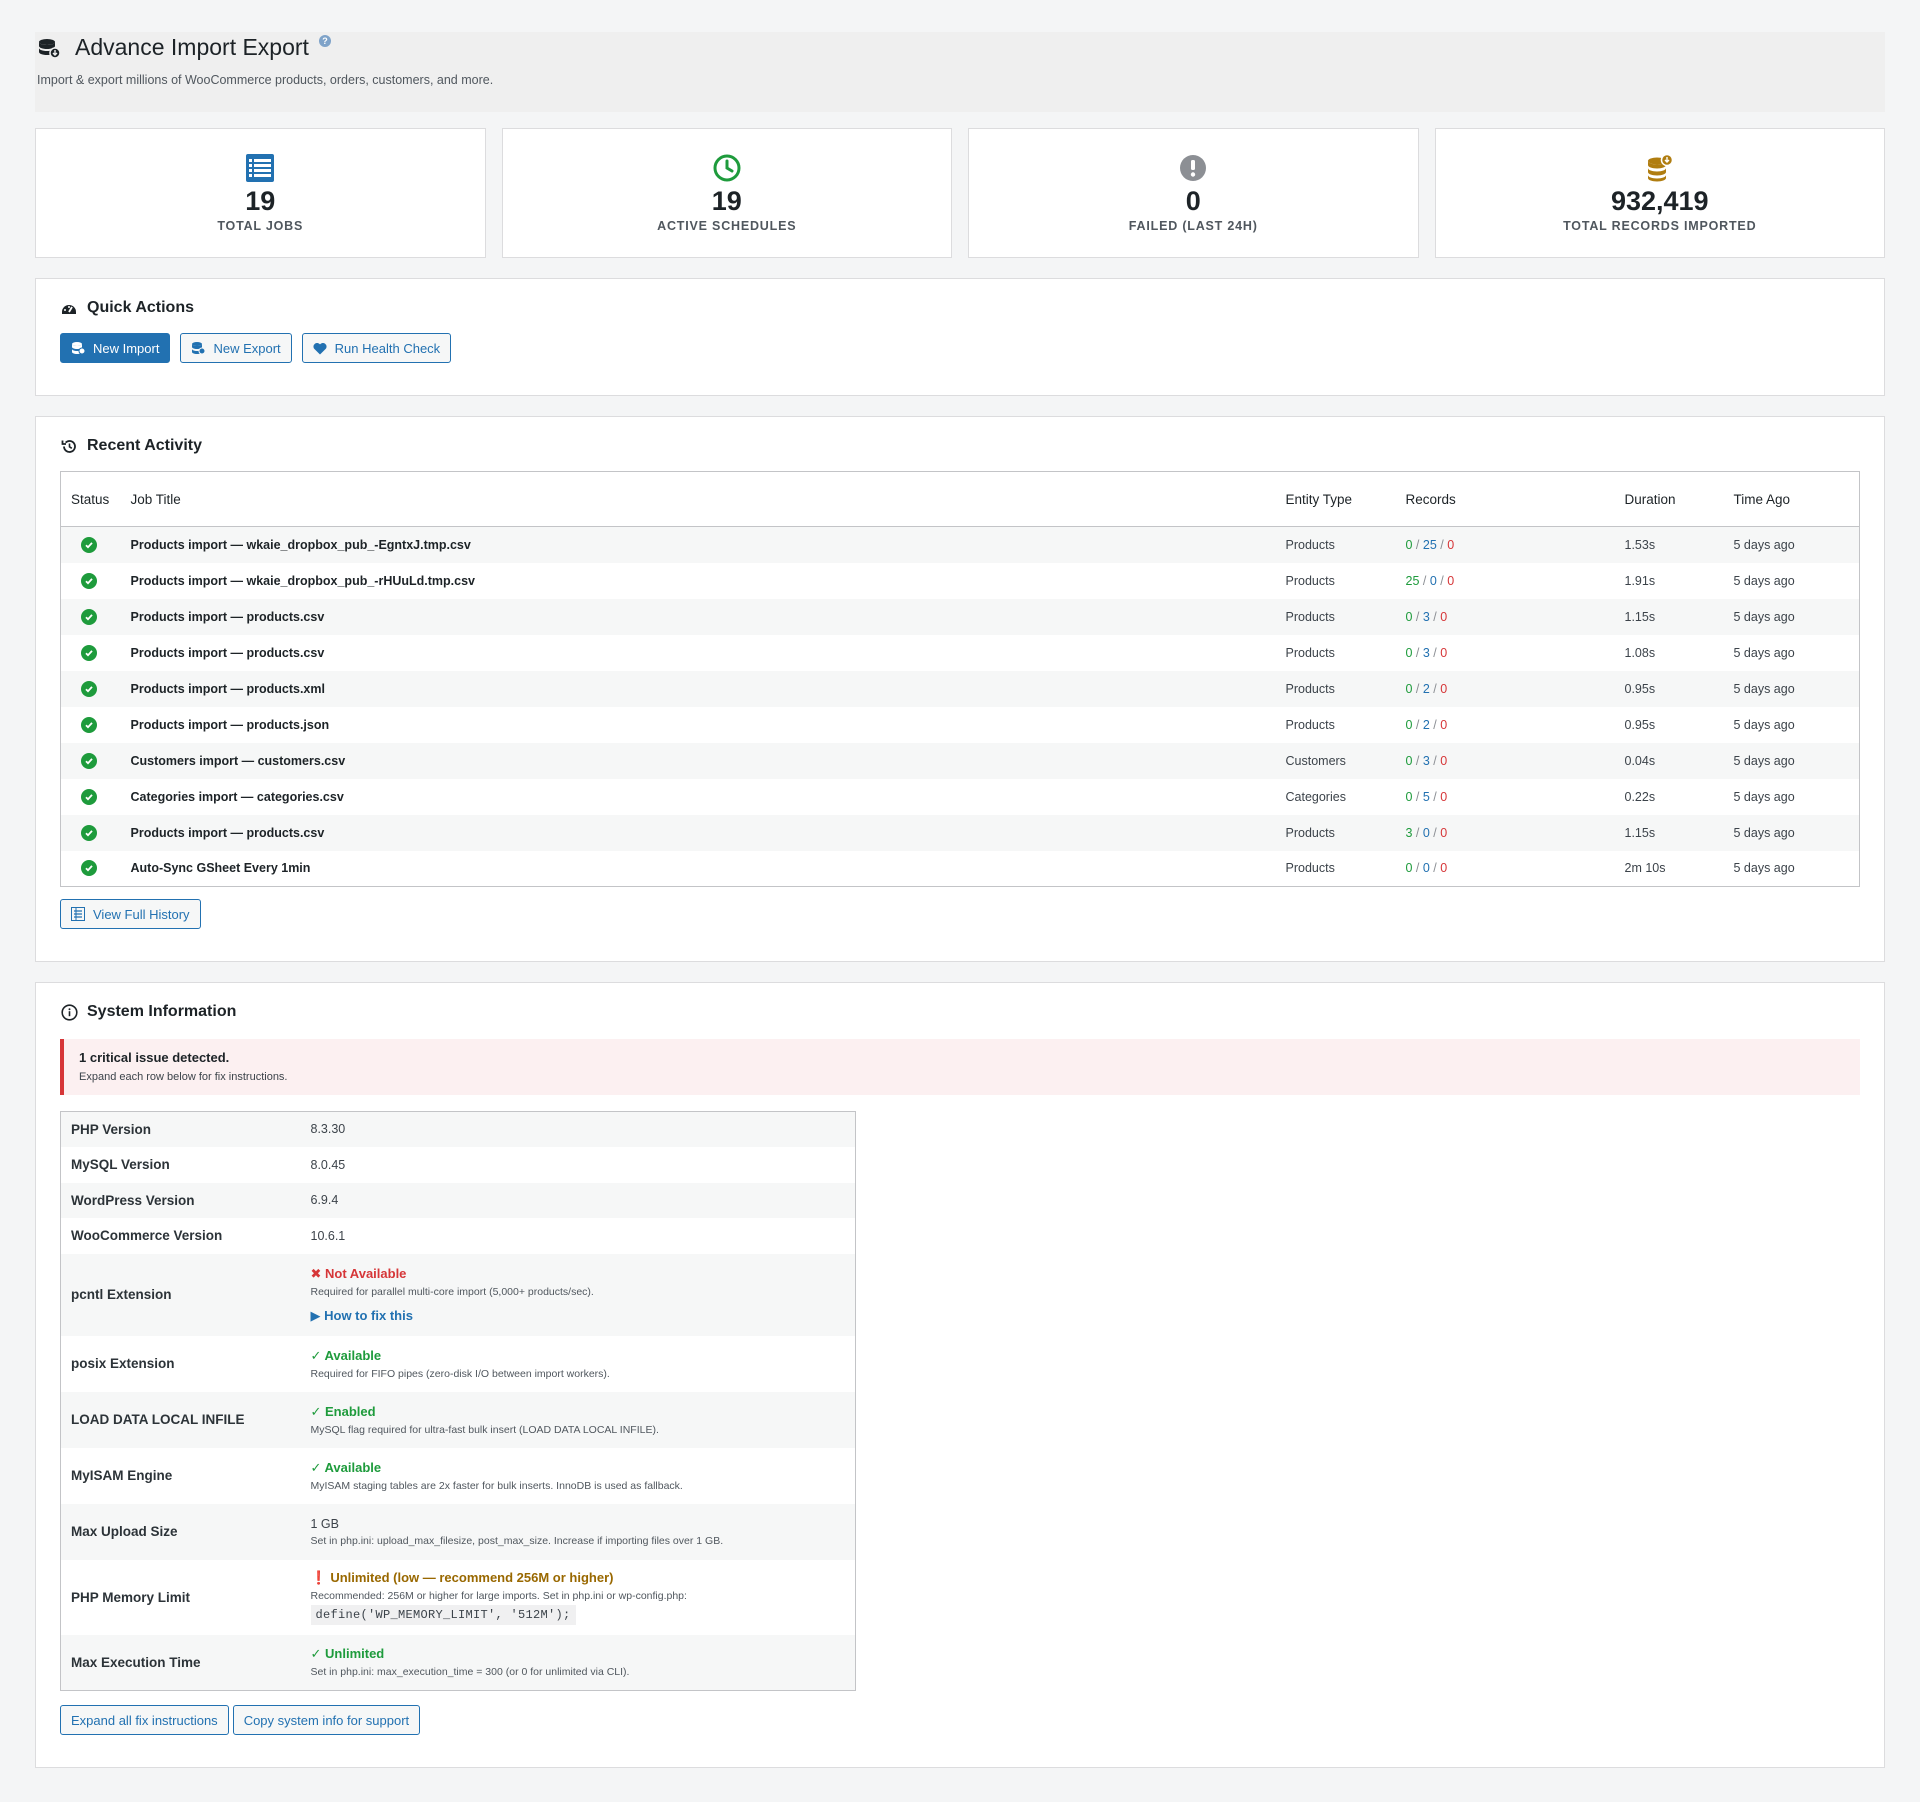 The width and height of the screenshot is (1920, 1802). I want to click on new-import-button: New Import, so click(115, 348).